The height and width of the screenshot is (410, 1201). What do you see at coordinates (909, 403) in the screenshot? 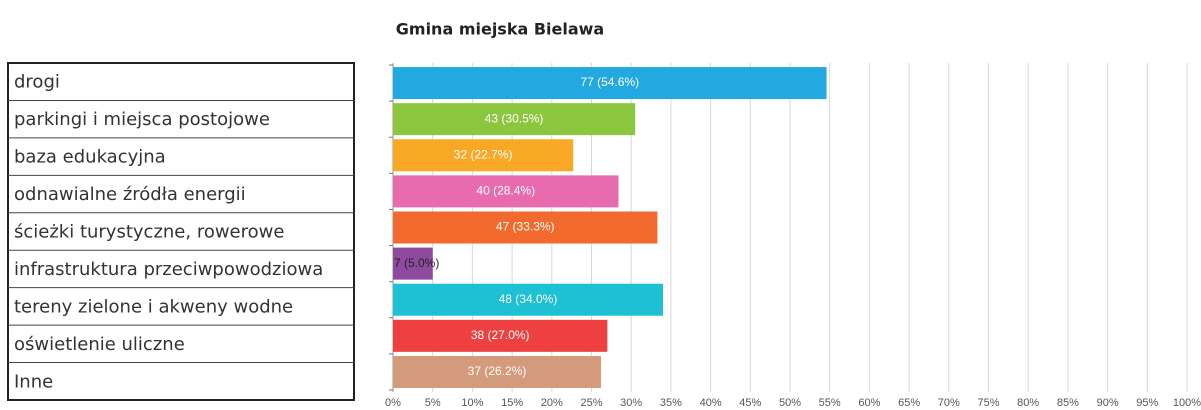
I see `x-tick-label: 65%` at bounding box center [909, 403].